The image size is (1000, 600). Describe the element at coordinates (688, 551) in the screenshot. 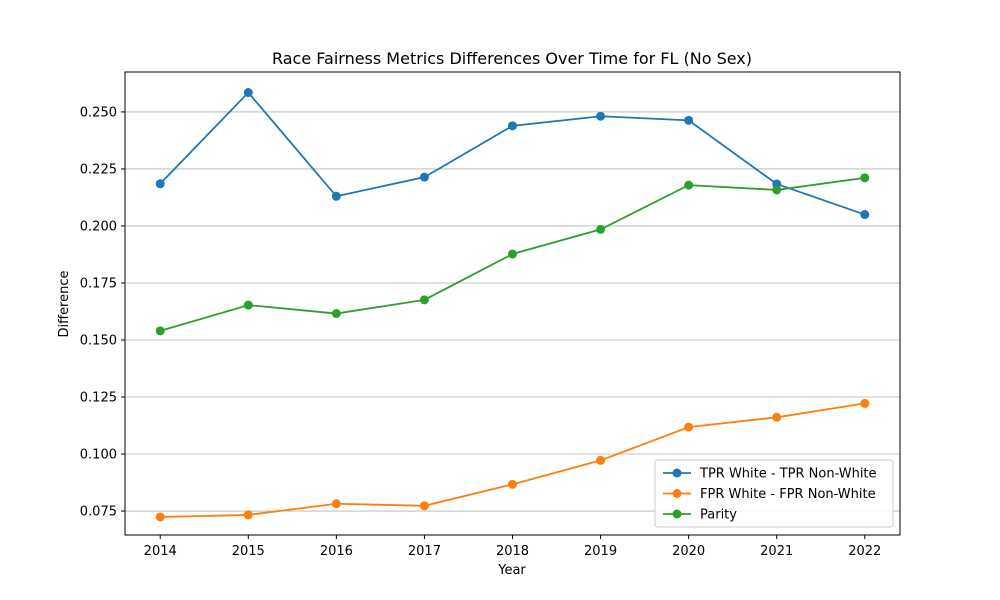

I see `x-tick-label: 2020` at that location.